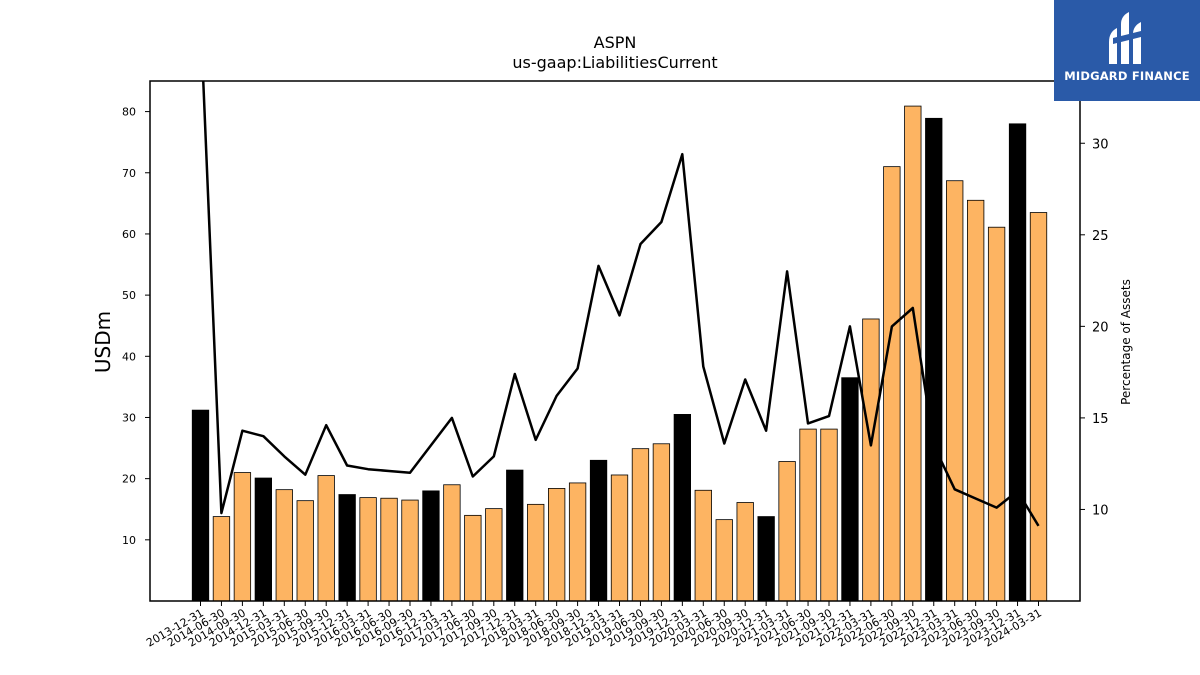 The height and width of the screenshot is (675, 1200). What do you see at coordinates (129, 356) in the screenshot?
I see `y-tick-label: 40` at bounding box center [129, 356].